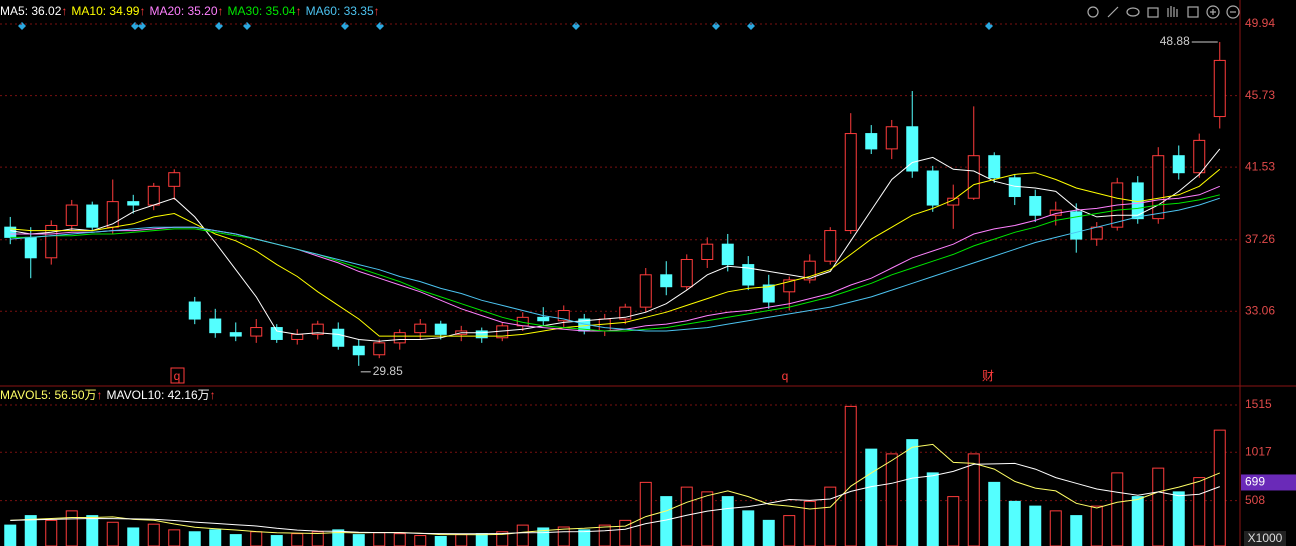 The height and width of the screenshot is (546, 1296). I want to click on low-label: 29.85, so click(388, 371).